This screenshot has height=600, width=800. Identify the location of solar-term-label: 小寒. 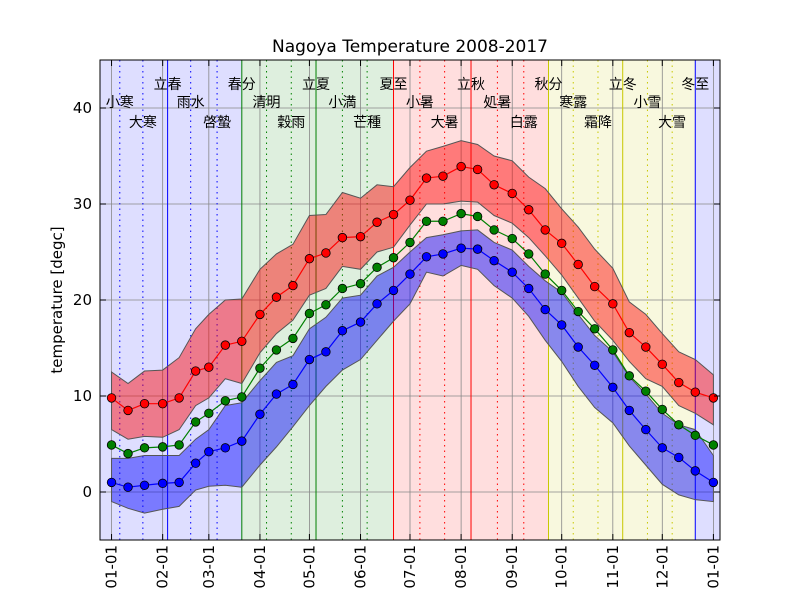
(120, 102).